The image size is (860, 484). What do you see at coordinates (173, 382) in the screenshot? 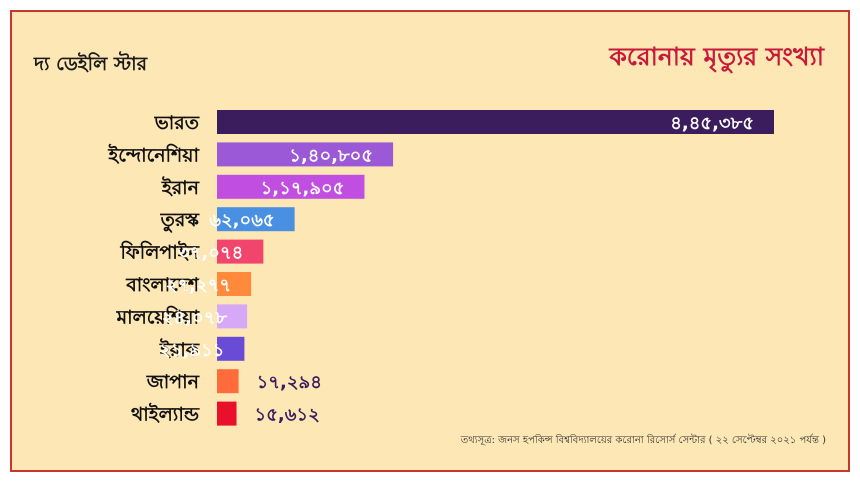
I see `category-label: জাপান` at bounding box center [173, 382].